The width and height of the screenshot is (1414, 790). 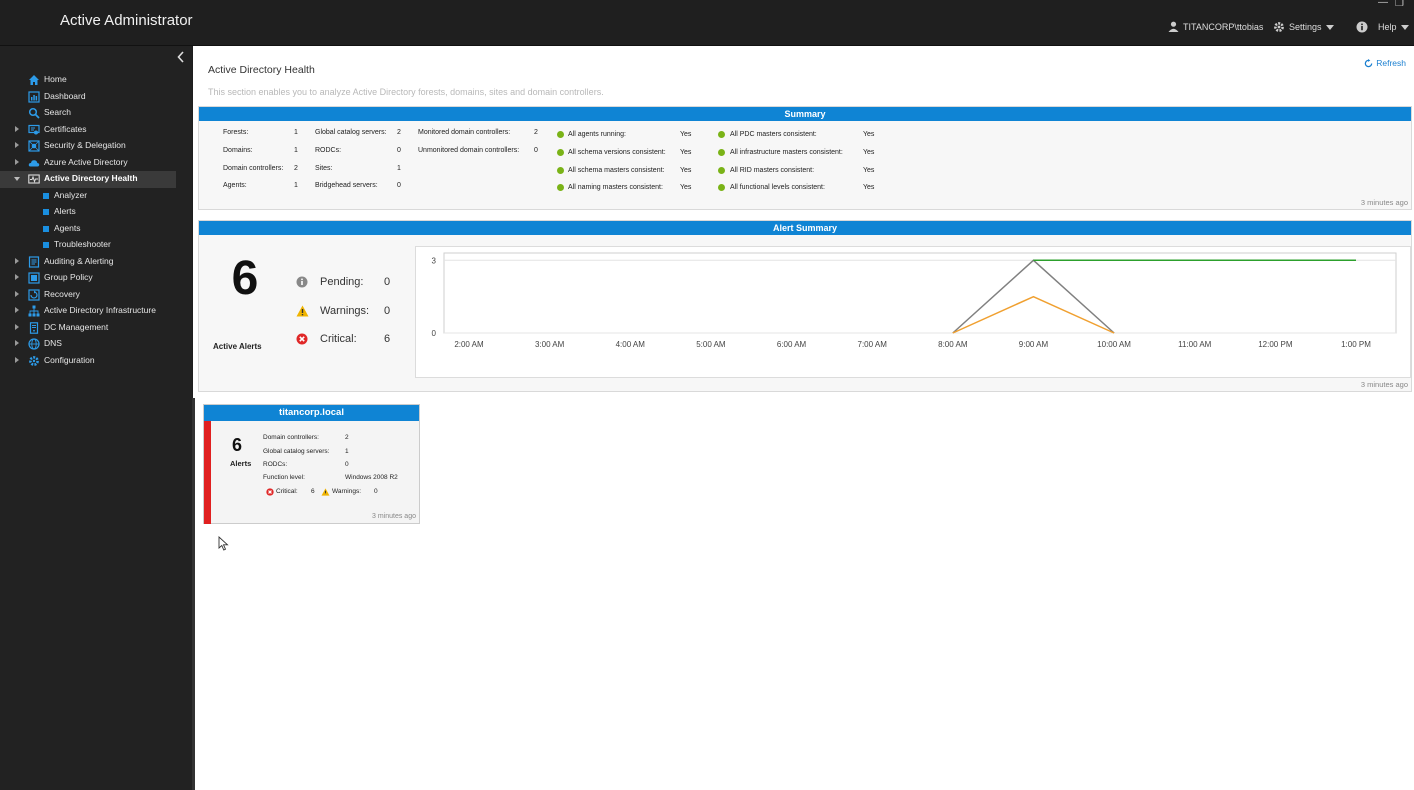 What do you see at coordinates (96, 229) in the screenshot?
I see `sidebar-item-agents: Agents` at bounding box center [96, 229].